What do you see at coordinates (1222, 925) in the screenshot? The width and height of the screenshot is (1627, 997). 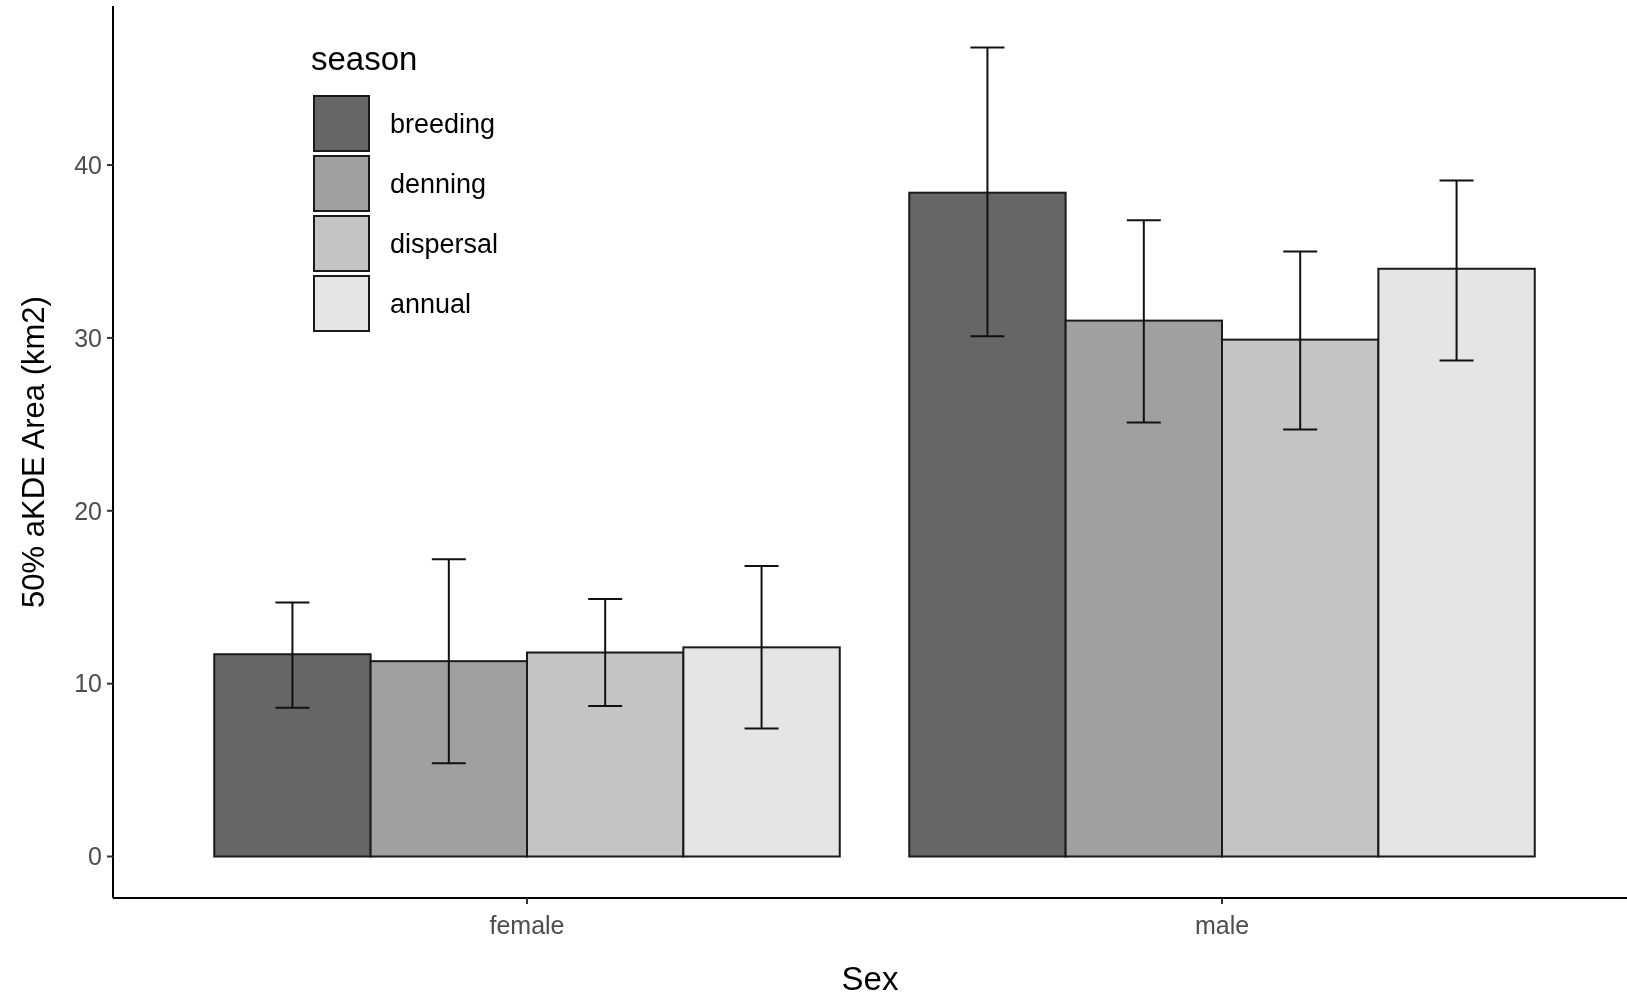 I see `x-tick-label: male` at bounding box center [1222, 925].